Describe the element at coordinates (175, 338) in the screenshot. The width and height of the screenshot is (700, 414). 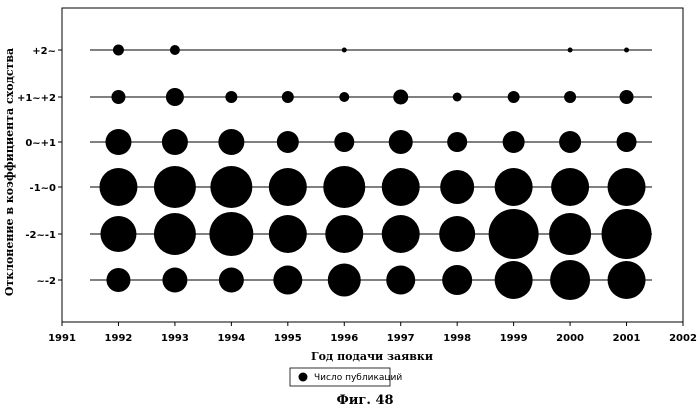
I see `x-tick-label: 1993` at that location.